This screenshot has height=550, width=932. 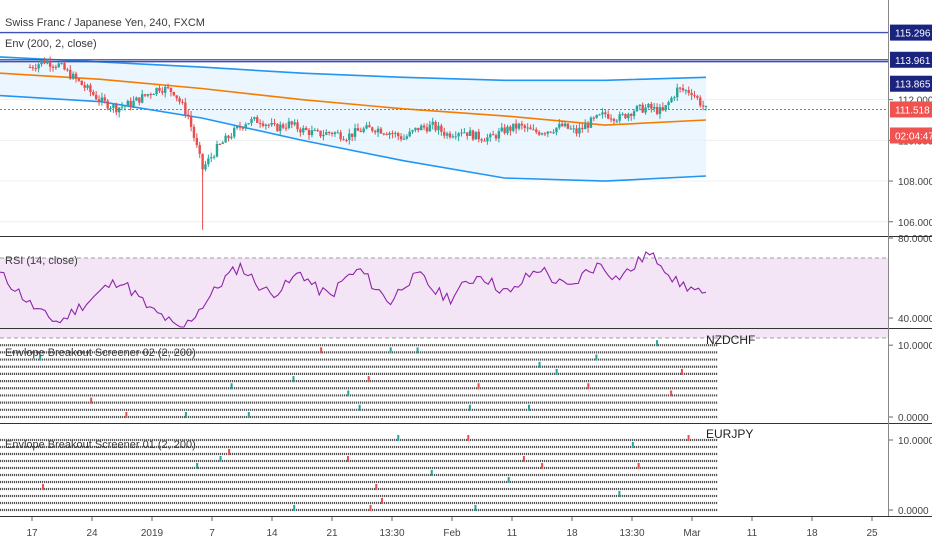 I want to click on price-tag: 113.865, so click(x=911, y=83).